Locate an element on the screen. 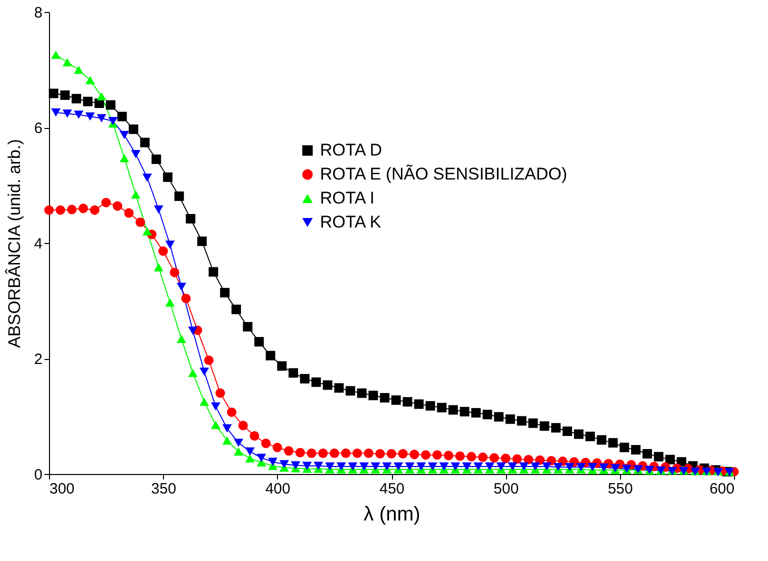  y-tick-label: 0 is located at coordinates (38, 475).